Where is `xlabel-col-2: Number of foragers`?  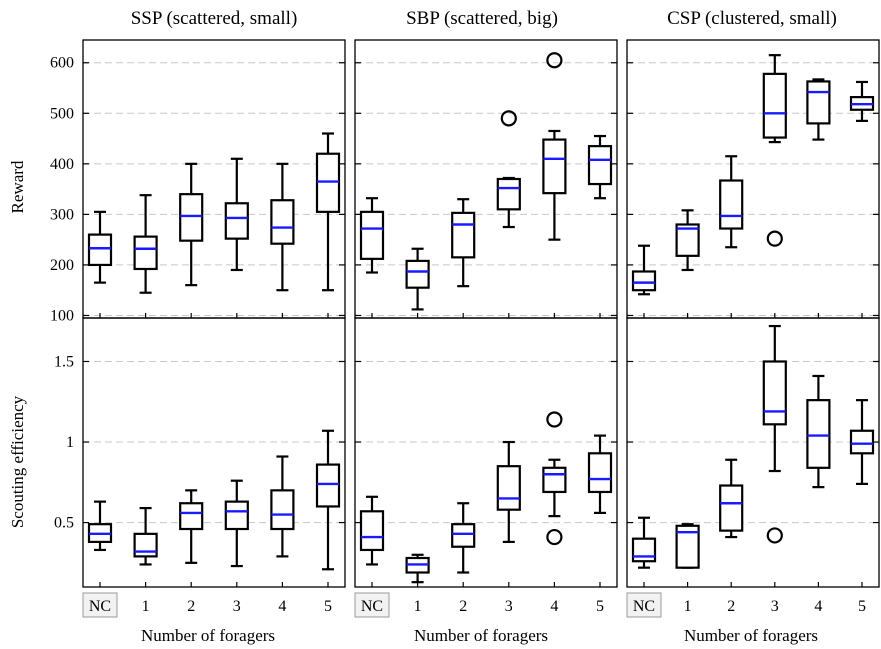
xlabel-col-2: Number of foragers is located at coordinates (481, 635).